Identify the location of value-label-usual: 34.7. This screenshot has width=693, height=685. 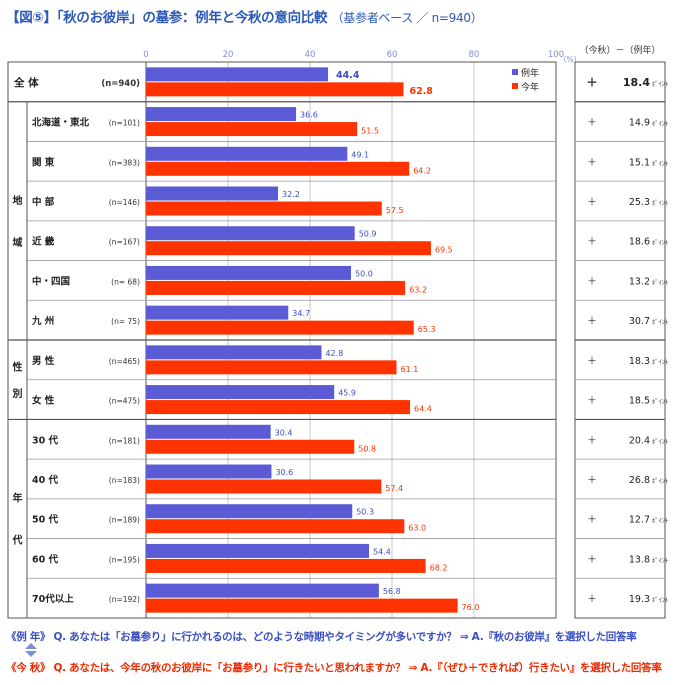
(301, 313).